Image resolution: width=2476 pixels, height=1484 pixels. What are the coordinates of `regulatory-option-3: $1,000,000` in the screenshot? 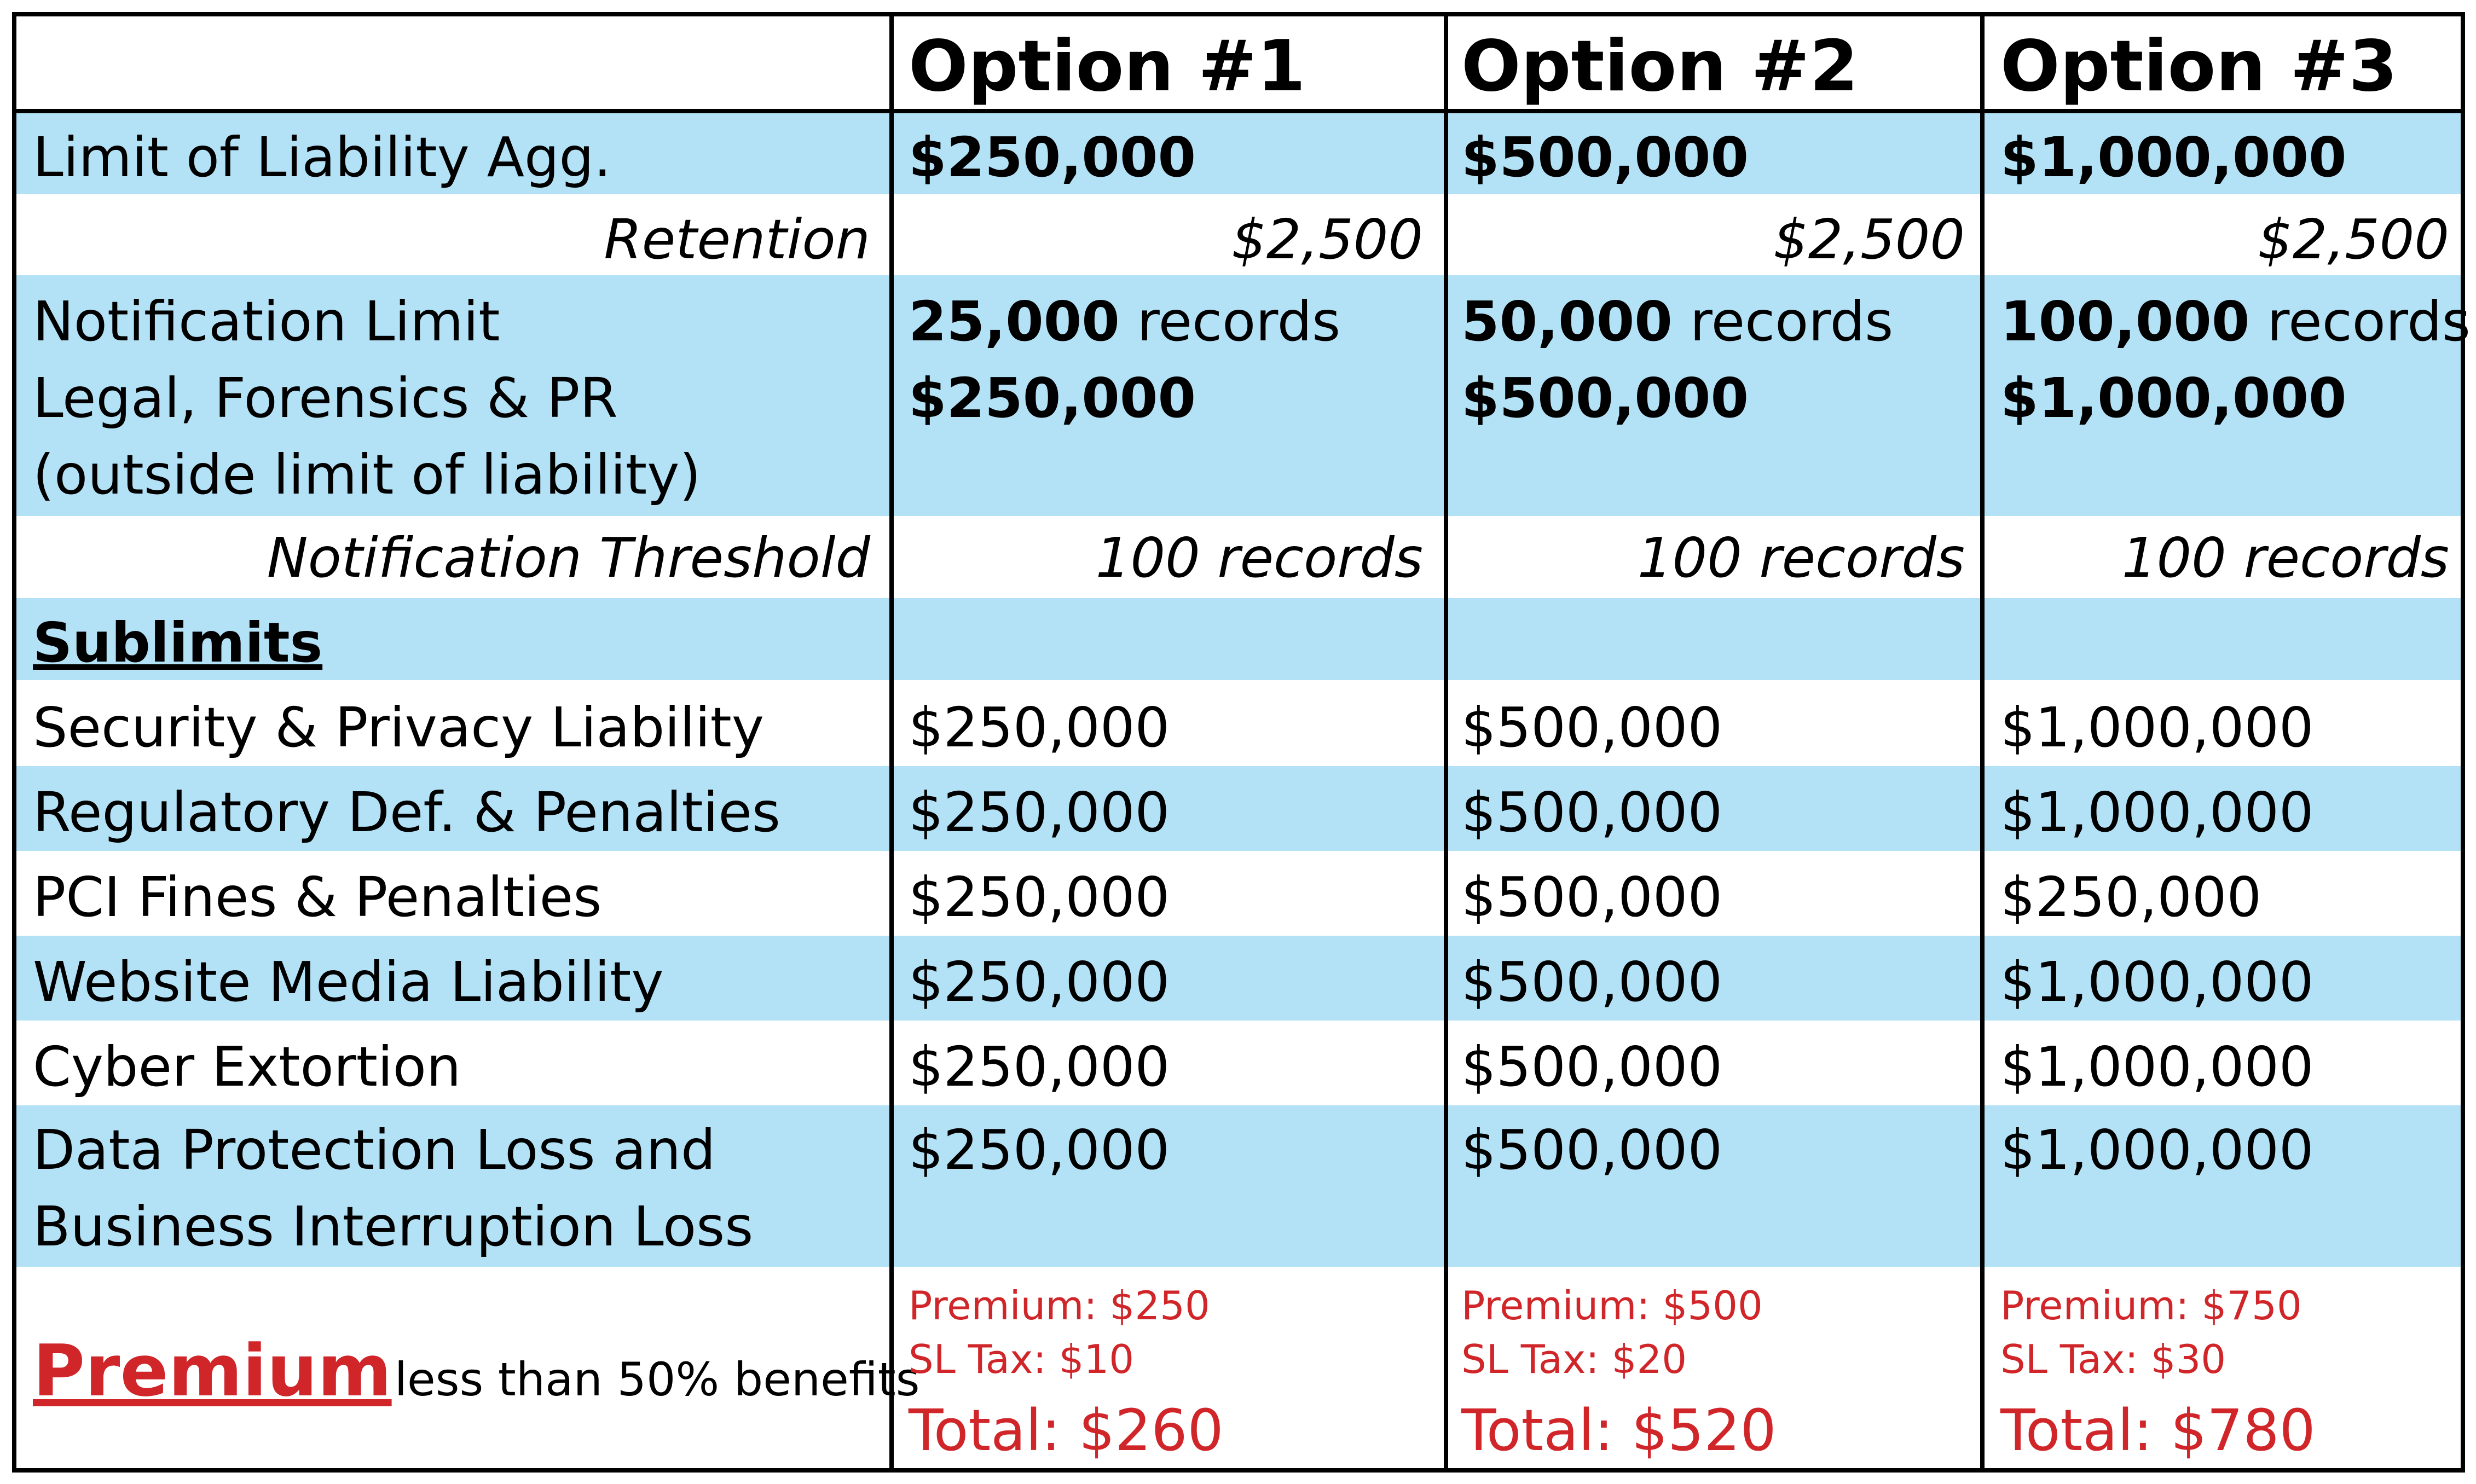 It's located at (2157, 812).